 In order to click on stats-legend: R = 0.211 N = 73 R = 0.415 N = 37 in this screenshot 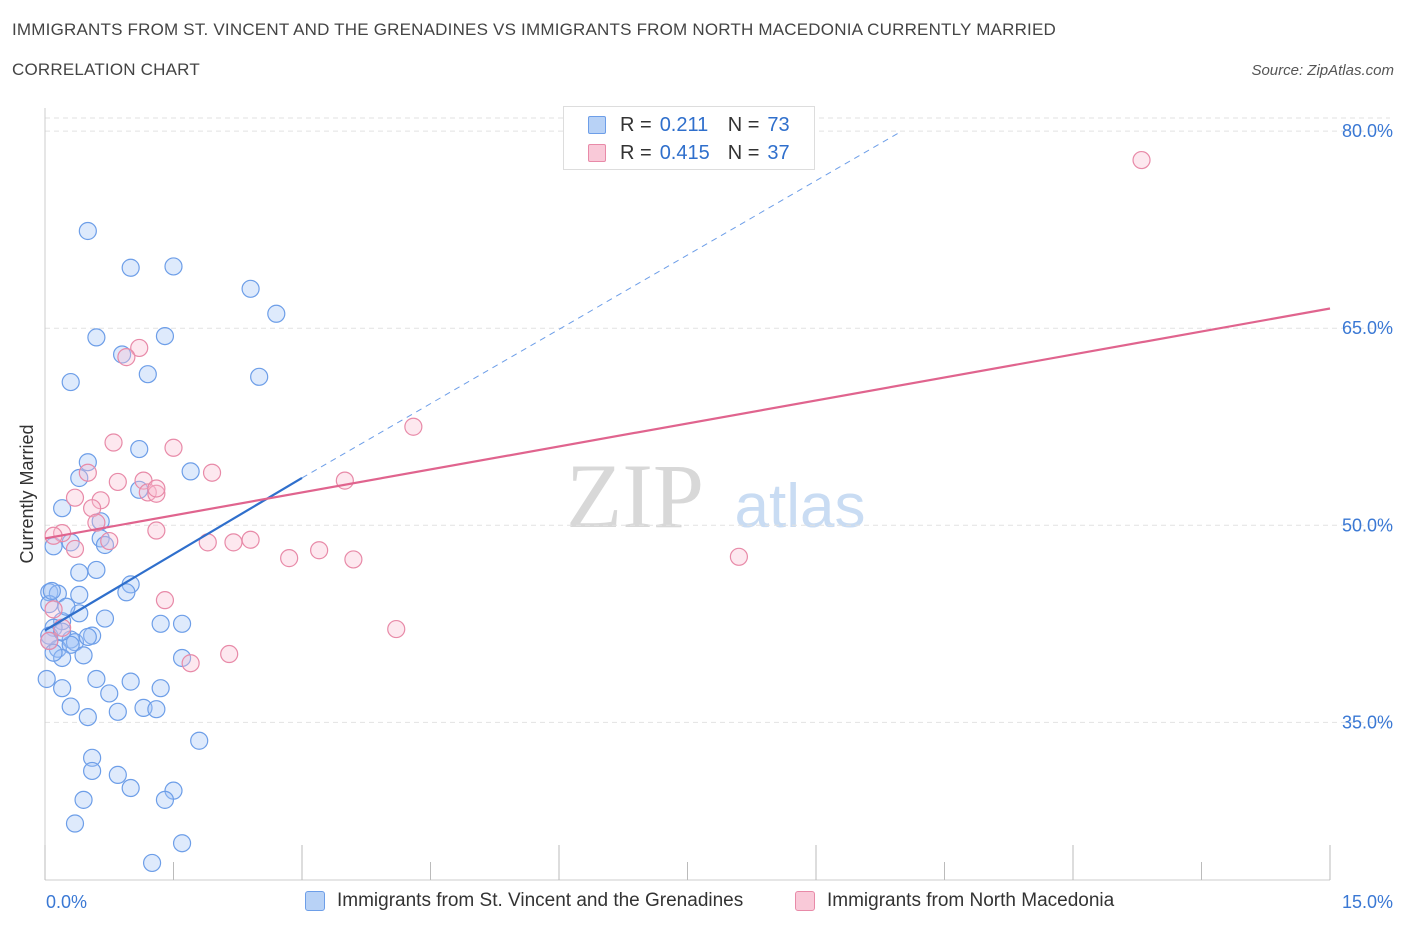, I will do `click(689, 138)`.